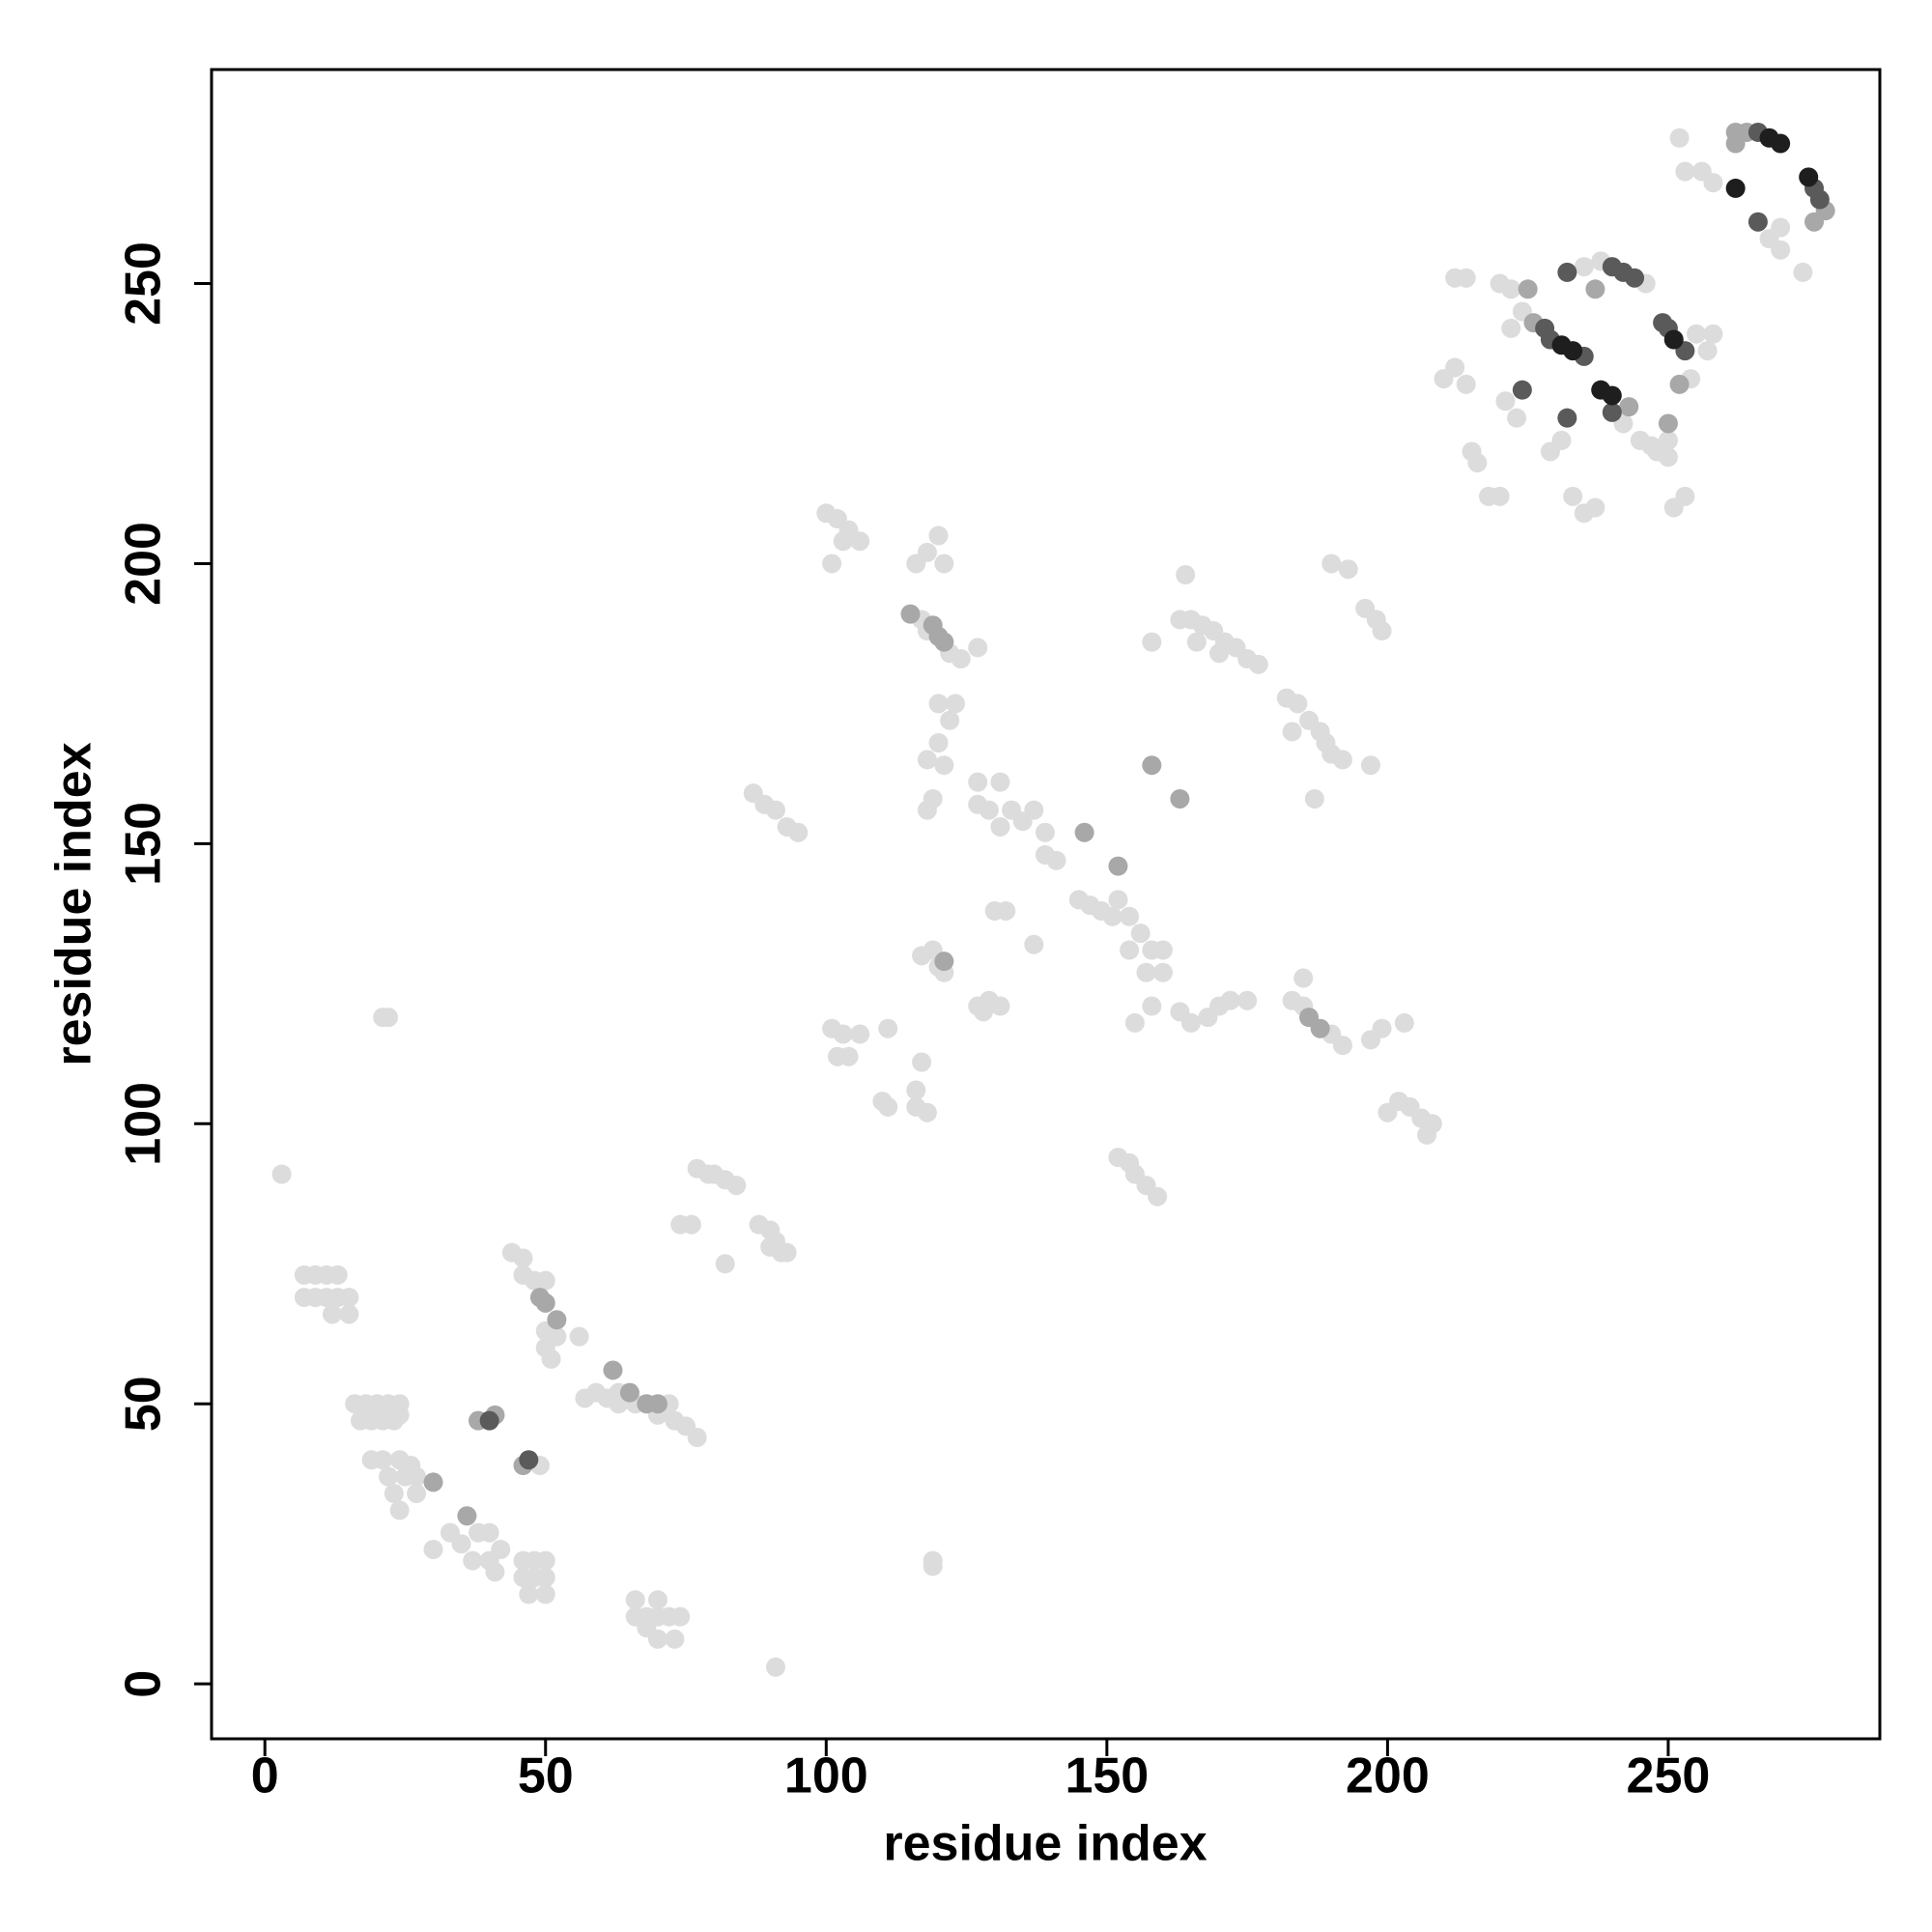 Image resolution: width=1932 pixels, height=1932 pixels. What do you see at coordinates (1388, 1776) in the screenshot?
I see `x-tick-label: 200` at bounding box center [1388, 1776].